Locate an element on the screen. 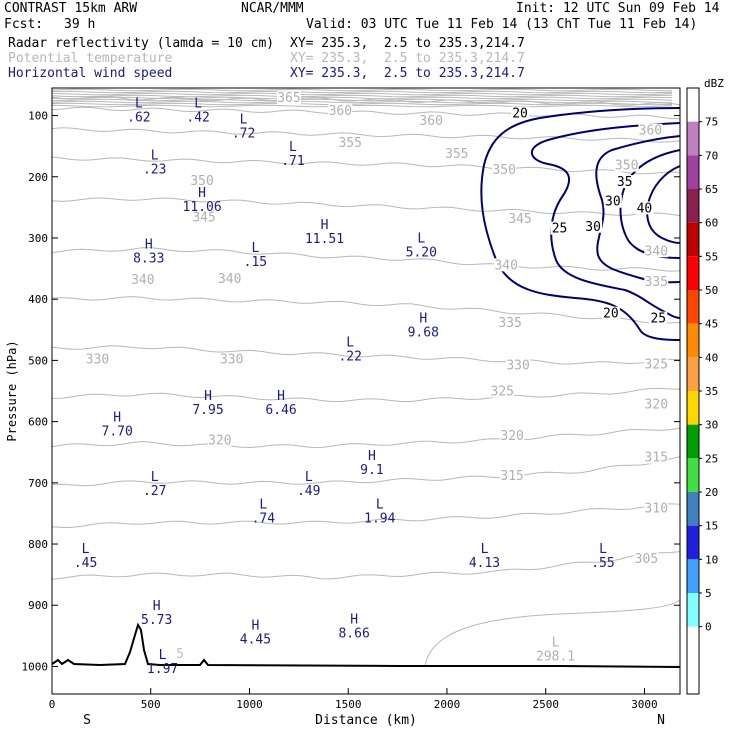 This screenshot has width=740, height=740. extremum-value: 5.73 is located at coordinates (156, 620).